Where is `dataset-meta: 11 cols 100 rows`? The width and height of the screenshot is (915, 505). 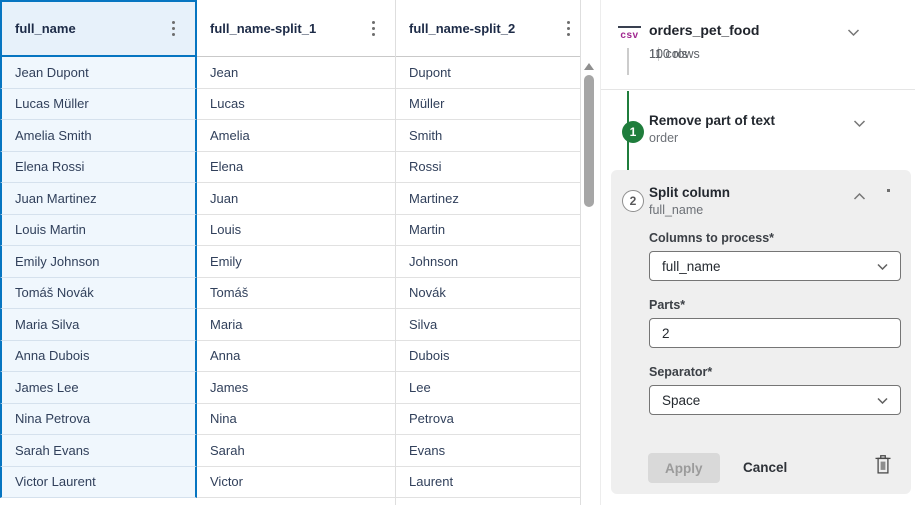
dataset-meta: 11 cols 100 rows is located at coordinates (674, 54).